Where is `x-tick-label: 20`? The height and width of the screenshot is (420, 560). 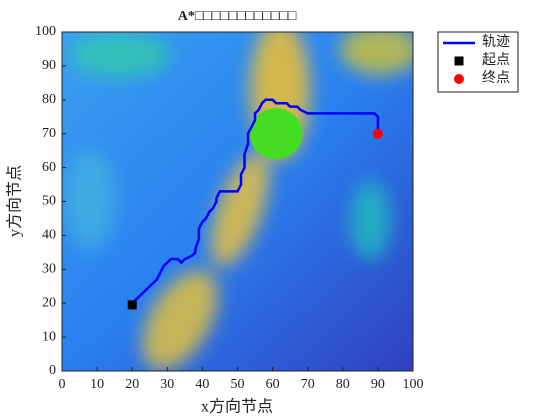
x-tick-label: 20 is located at coordinates (132, 384).